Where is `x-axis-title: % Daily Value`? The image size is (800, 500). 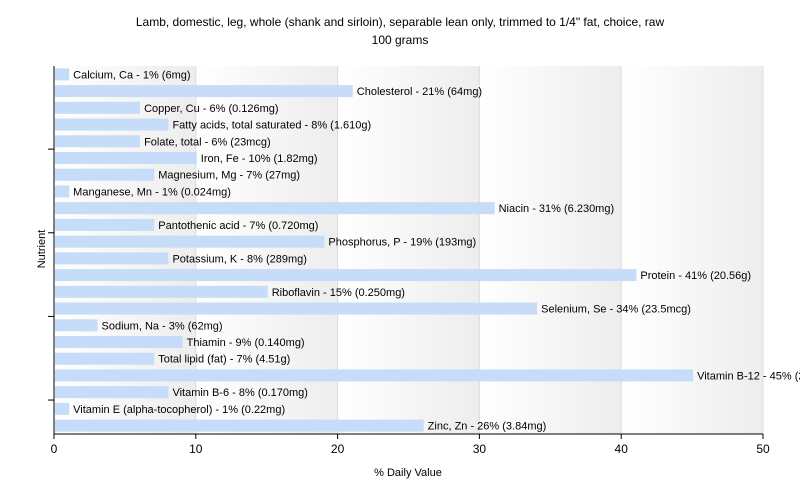
x-axis-title: % Daily Value is located at coordinates (408, 473).